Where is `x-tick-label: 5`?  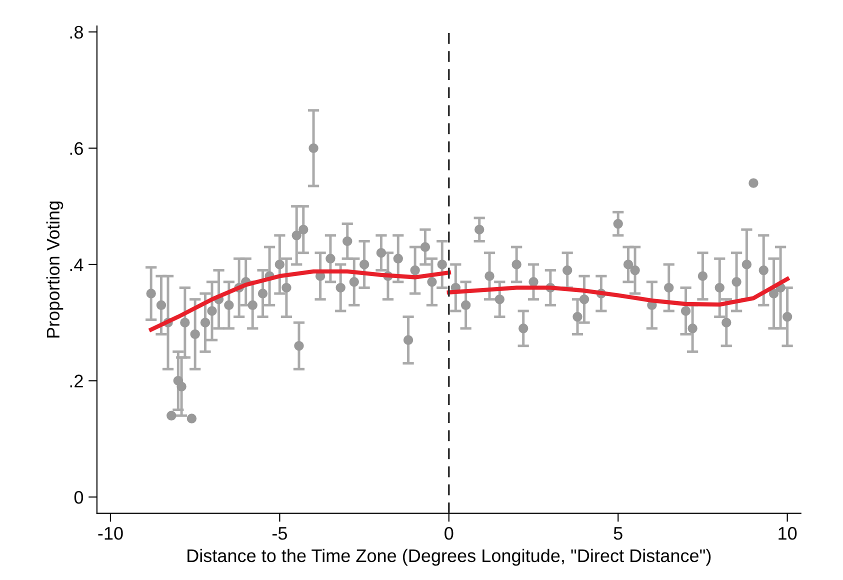
x-tick-label: 5 is located at coordinates (618, 533).